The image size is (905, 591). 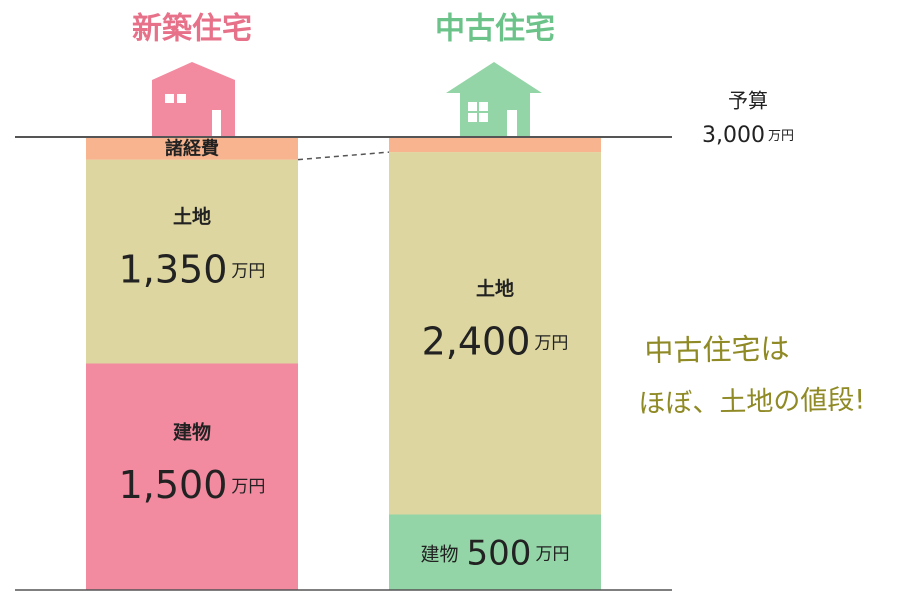 What do you see at coordinates (193, 99) in the screenshot?
I see `house-new` at bounding box center [193, 99].